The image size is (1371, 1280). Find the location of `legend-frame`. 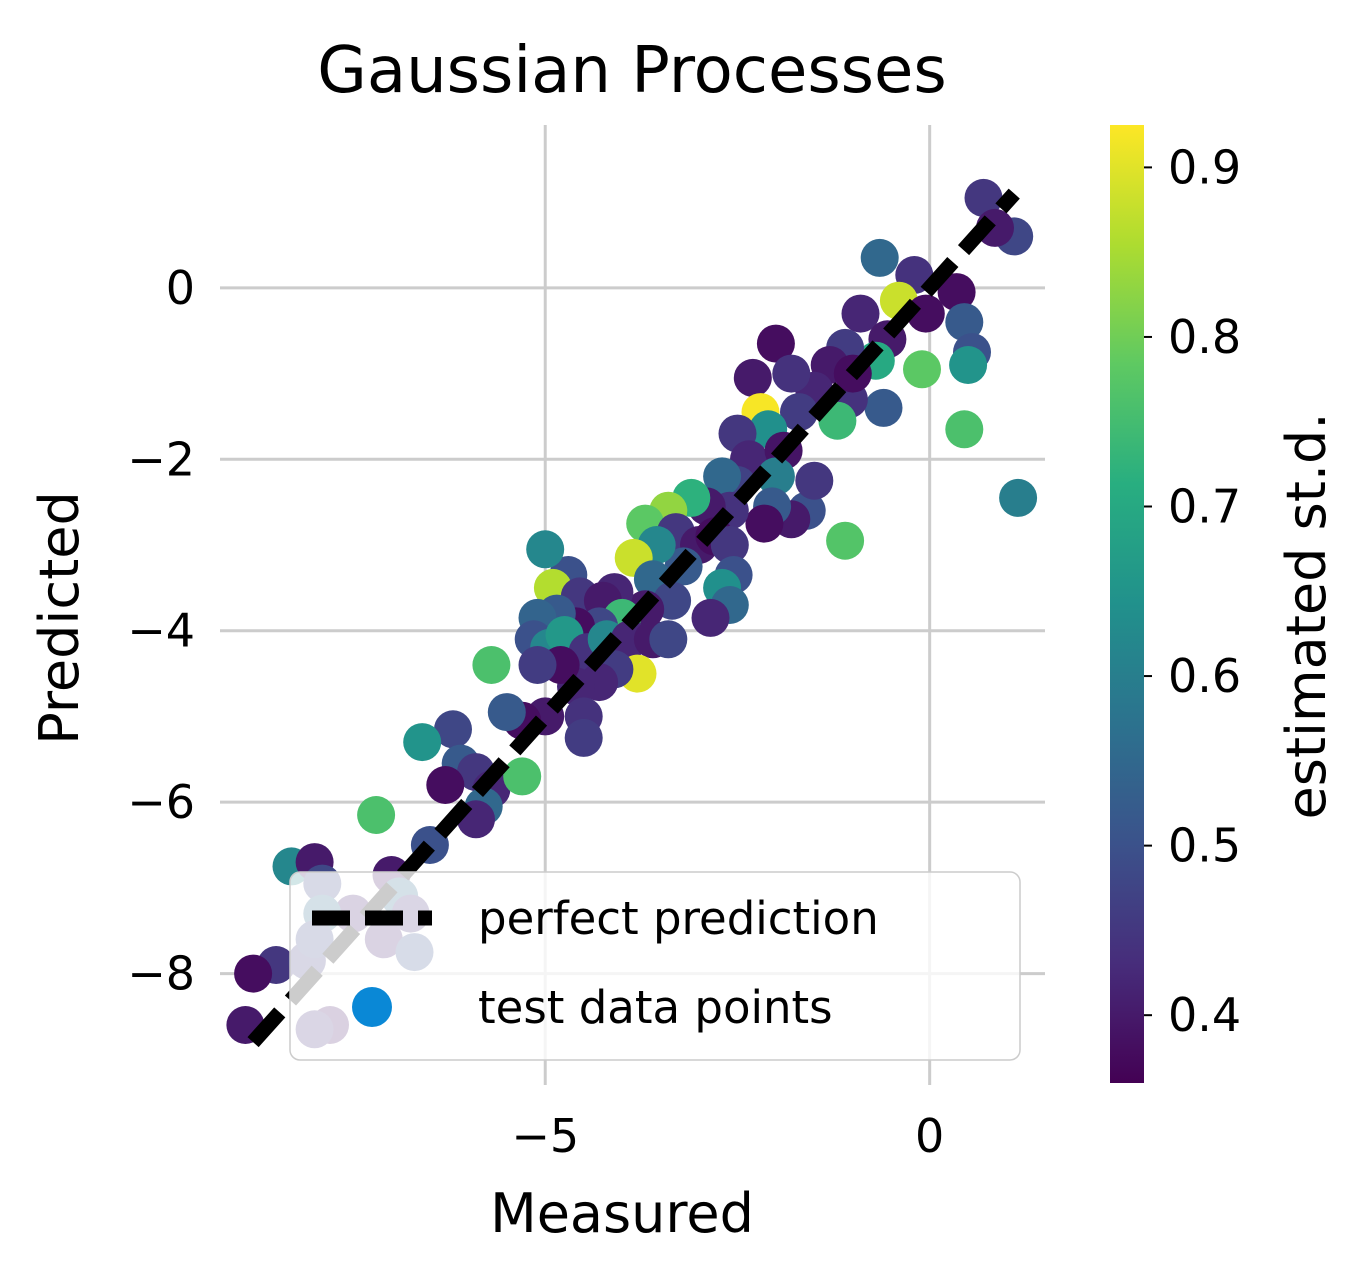

legend-frame is located at coordinates (655, 966).